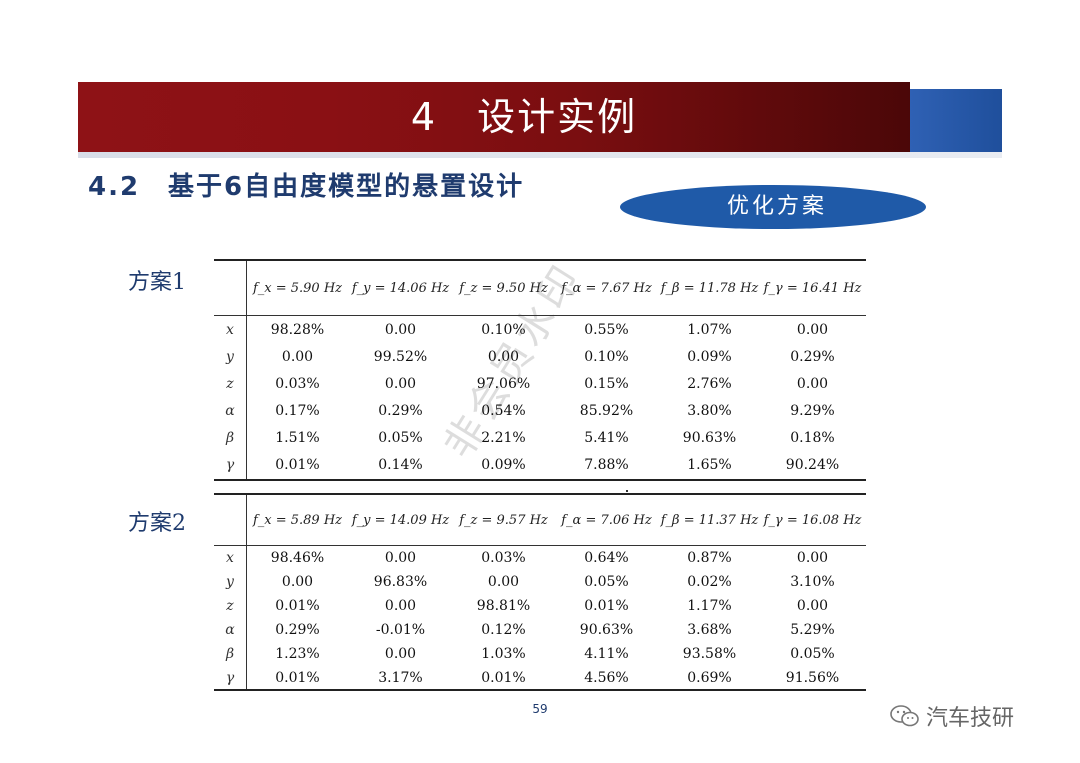 The height and width of the screenshot is (763, 1080). What do you see at coordinates (400, 582) in the screenshot?
I see `table-cell: 96.83%` at bounding box center [400, 582].